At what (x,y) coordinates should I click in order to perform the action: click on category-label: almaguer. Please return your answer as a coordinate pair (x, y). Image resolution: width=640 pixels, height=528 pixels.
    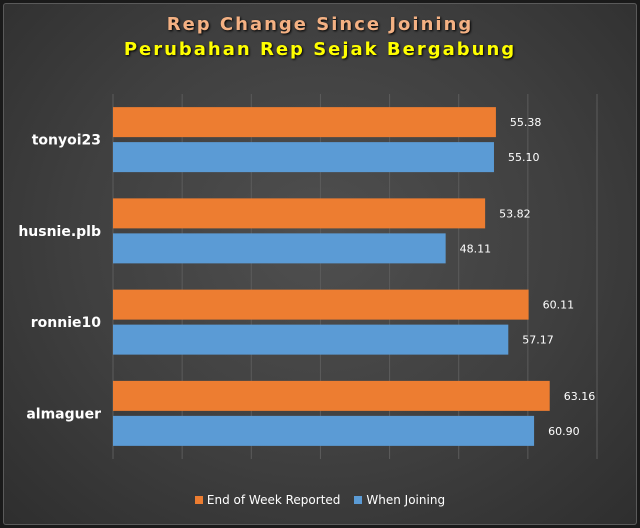
    Looking at the image, I should click on (63, 414).